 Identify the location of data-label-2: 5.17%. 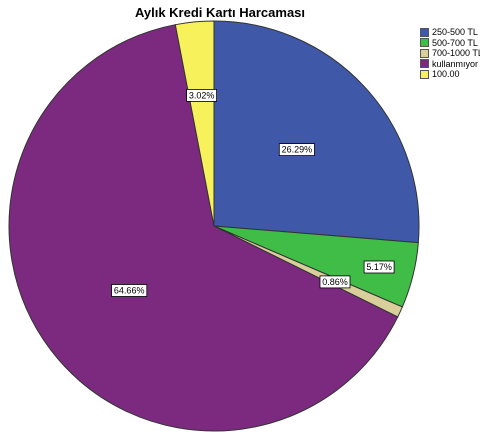
(379, 267).